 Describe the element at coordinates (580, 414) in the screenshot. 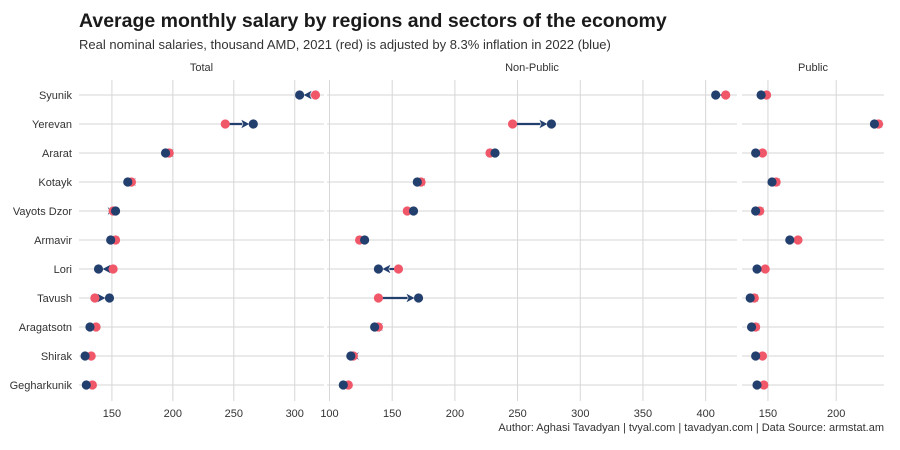

I see `x-tick-label: 300` at that location.